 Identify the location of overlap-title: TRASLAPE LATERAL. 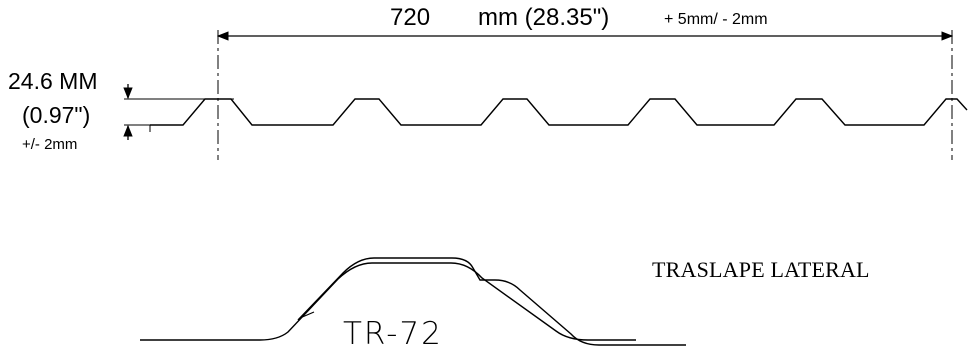
(761, 269).